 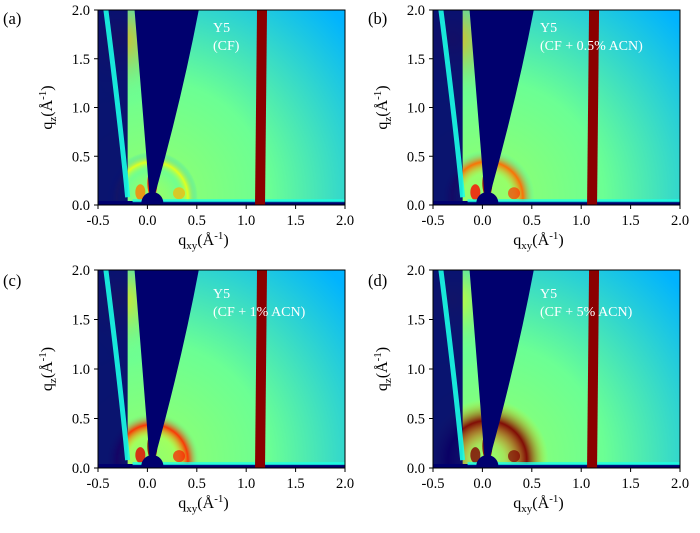 I want to click on sample-condition: (CF + 5% ACN), so click(x=586, y=312).